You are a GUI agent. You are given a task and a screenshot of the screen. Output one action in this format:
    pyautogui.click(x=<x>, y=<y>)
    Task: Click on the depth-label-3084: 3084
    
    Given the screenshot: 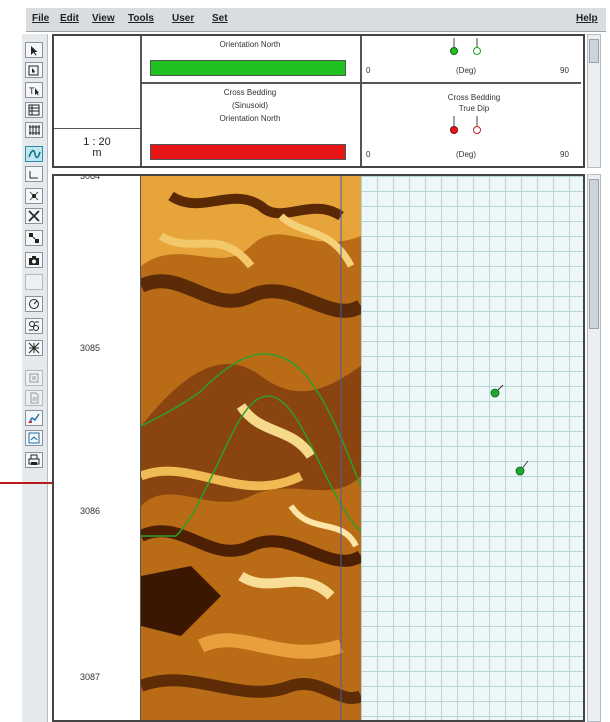 What is the action you would take?
    pyautogui.click(x=90, y=177)
    